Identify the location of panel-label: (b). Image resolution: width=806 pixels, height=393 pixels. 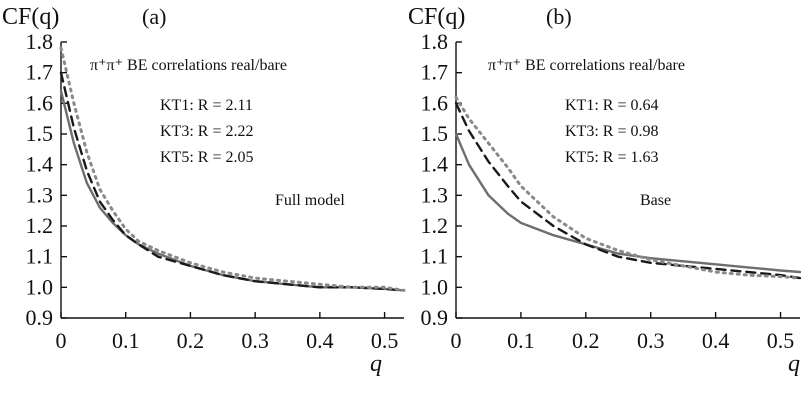
(559, 16).